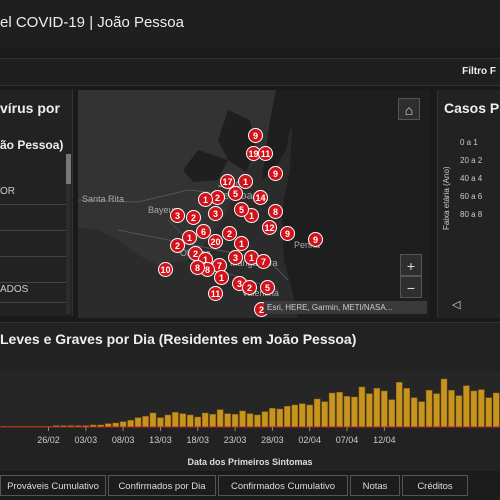 Image resolution: width=500 pixels, height=500 pixels. I want to click on tab-provaveis-cumulativo: Prováveis Cumulativo, so click(53, 485).